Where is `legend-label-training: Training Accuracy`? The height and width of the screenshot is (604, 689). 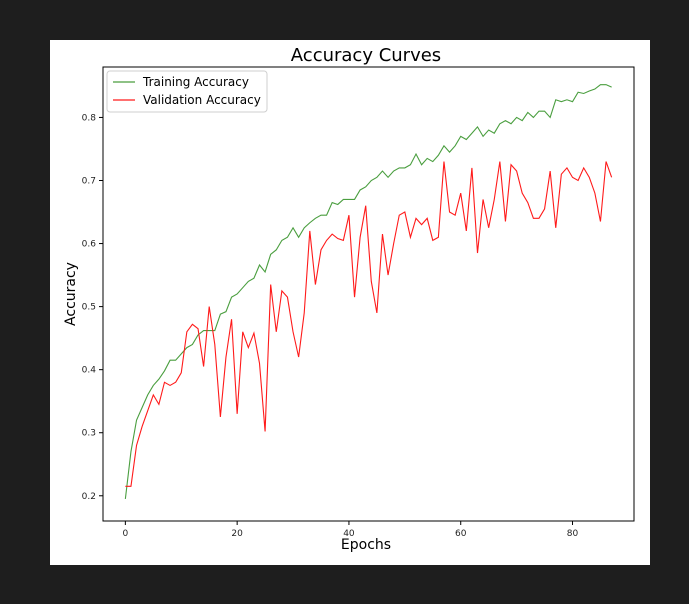 legend-label-training: Training Accuracy is located at coordinates (195, 82).